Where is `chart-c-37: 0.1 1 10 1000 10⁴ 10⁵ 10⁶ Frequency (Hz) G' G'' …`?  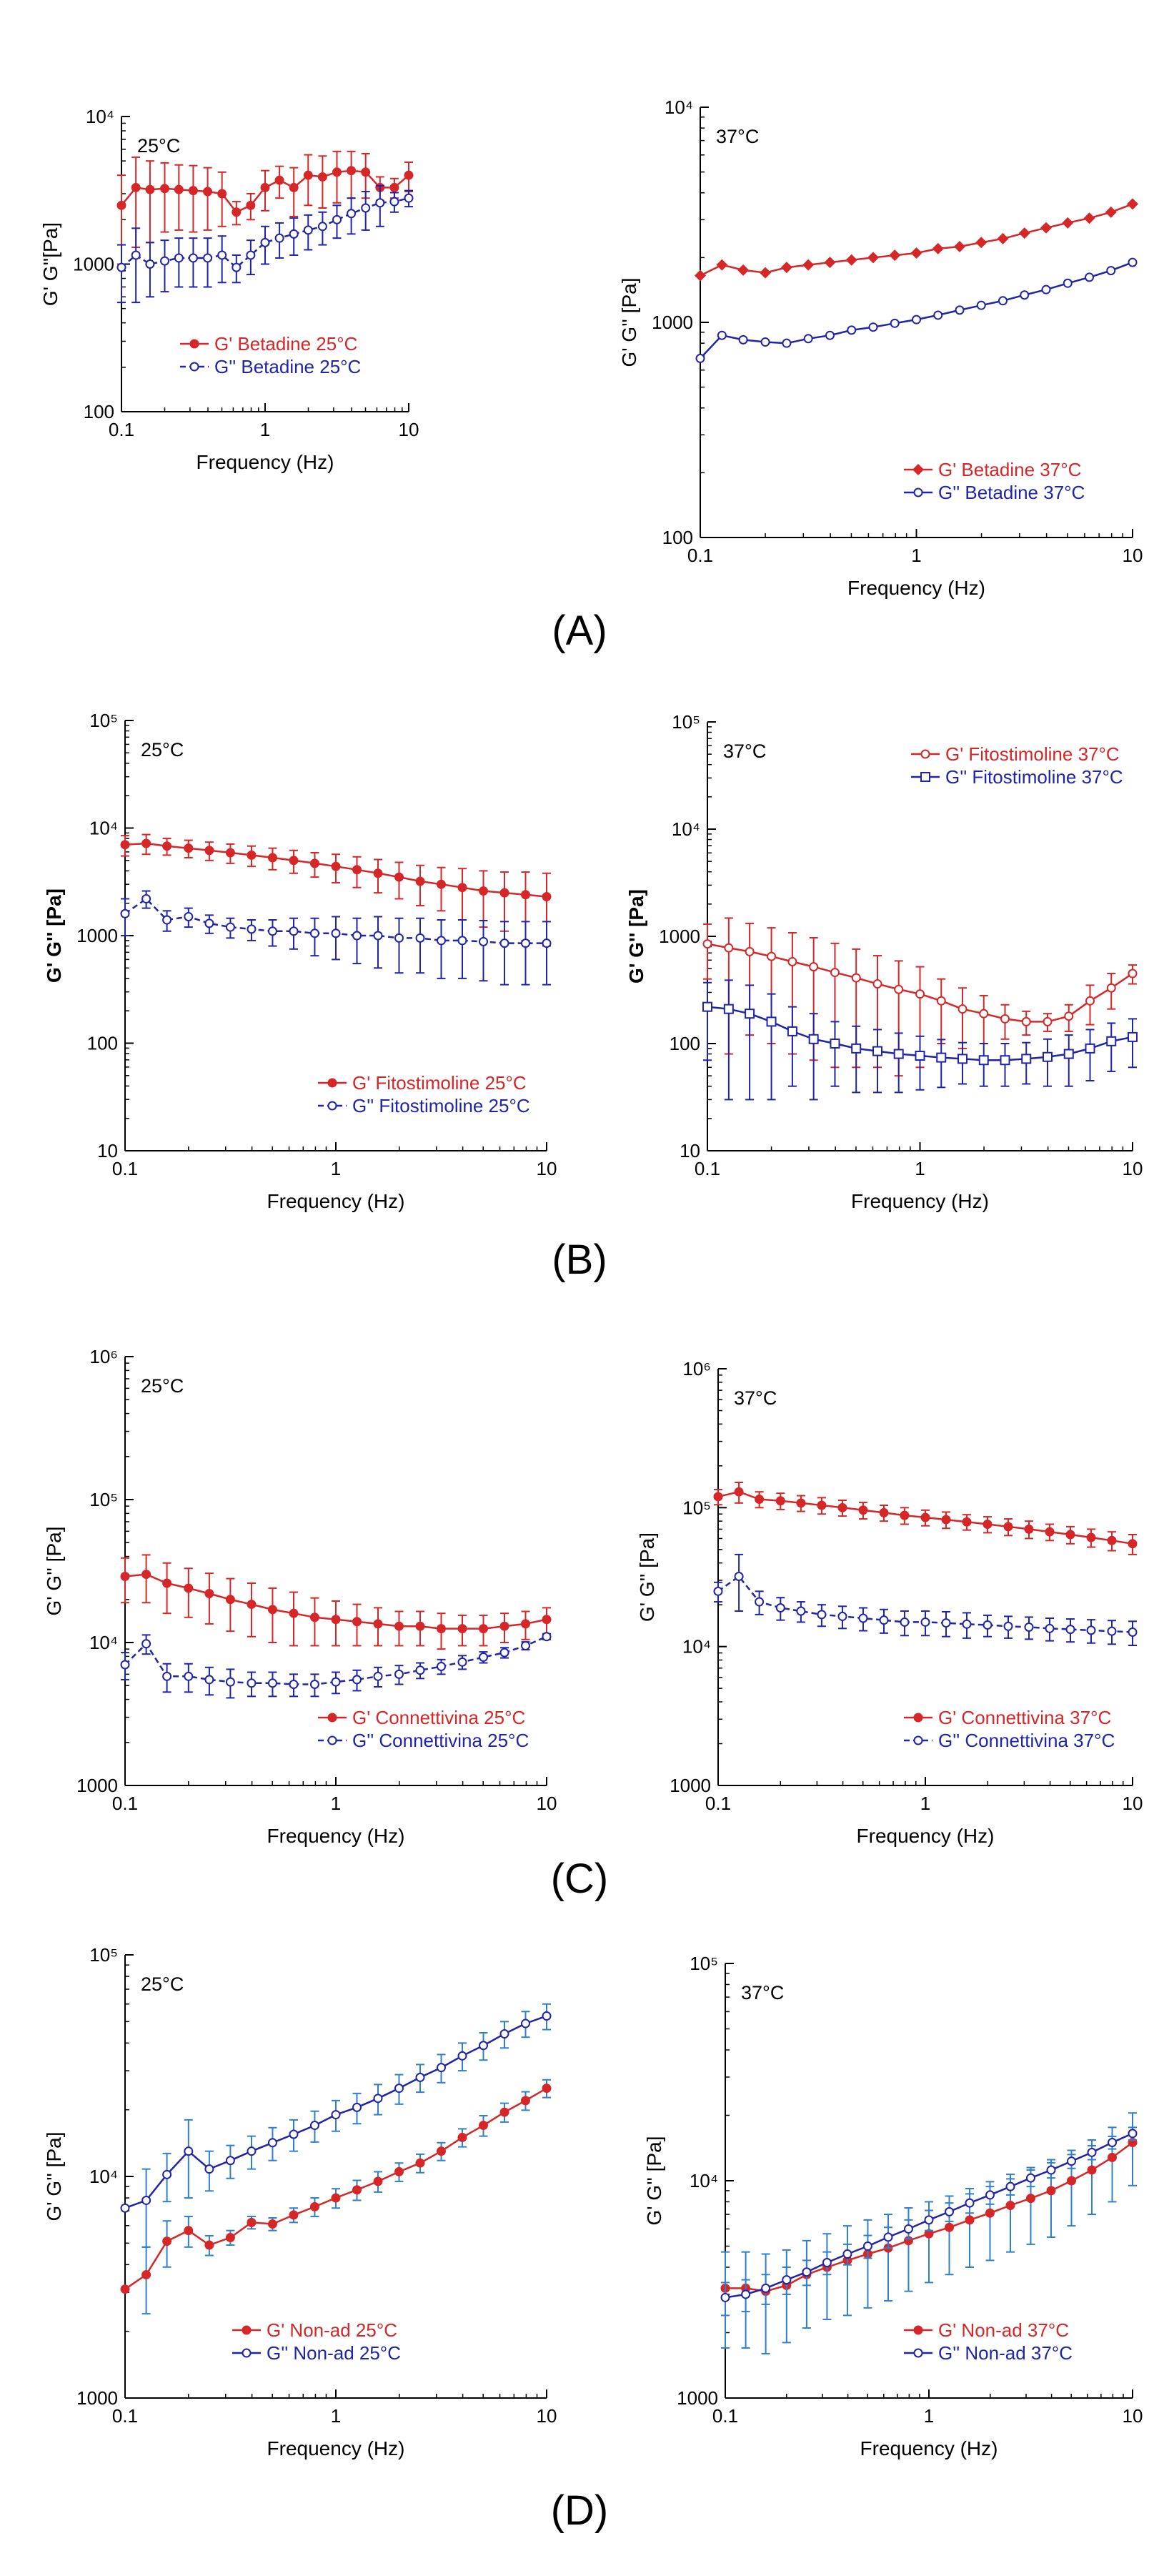
chart-c-37: 0.1 1 10 1000 10⁴ 10⁵ 10⁶ Frequency (Hz) G' G'' … is located at coordinates (889, 1603).